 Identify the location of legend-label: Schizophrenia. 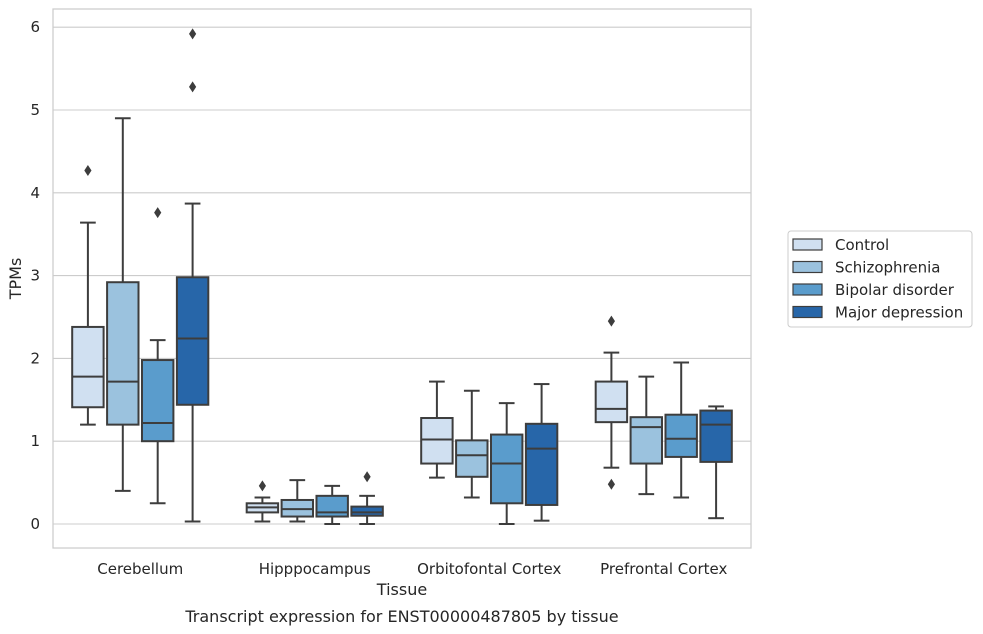
(887, 268).